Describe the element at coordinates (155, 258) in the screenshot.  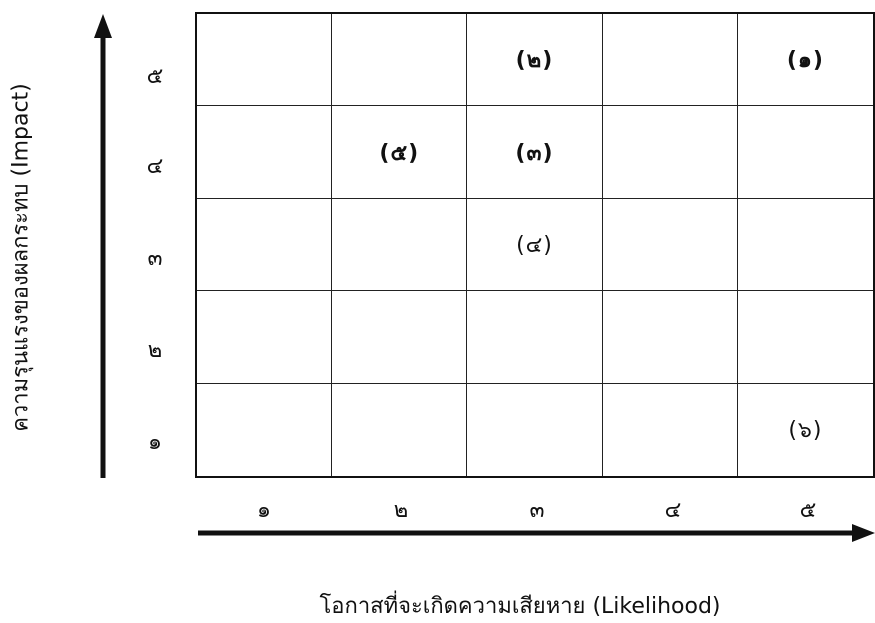
I see `y-tick-3: ๓` at that location.